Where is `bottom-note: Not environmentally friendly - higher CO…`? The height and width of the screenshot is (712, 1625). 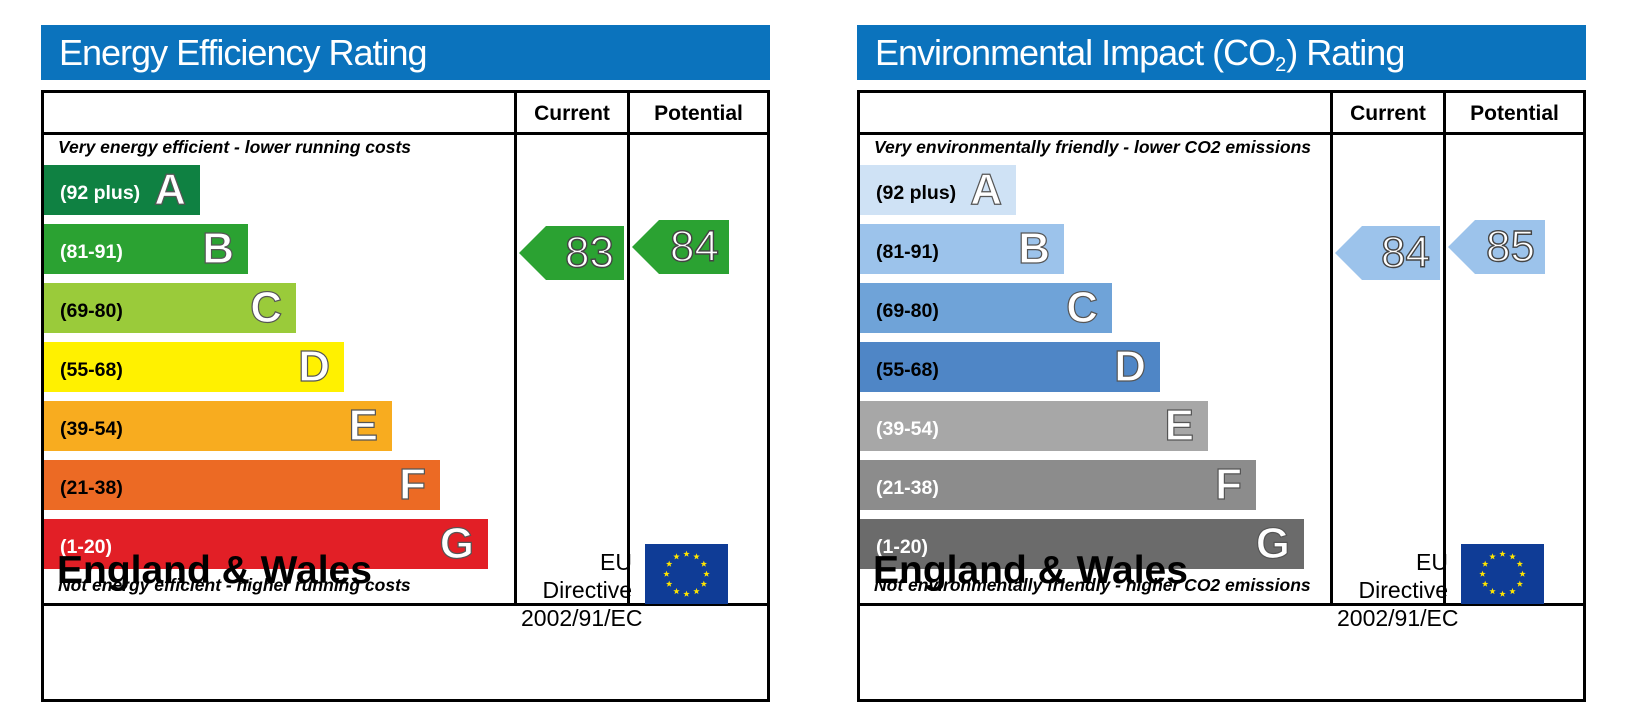 bottom-note: Not environmentally friendly - higher CO… is located at coordinates (1092, 585).